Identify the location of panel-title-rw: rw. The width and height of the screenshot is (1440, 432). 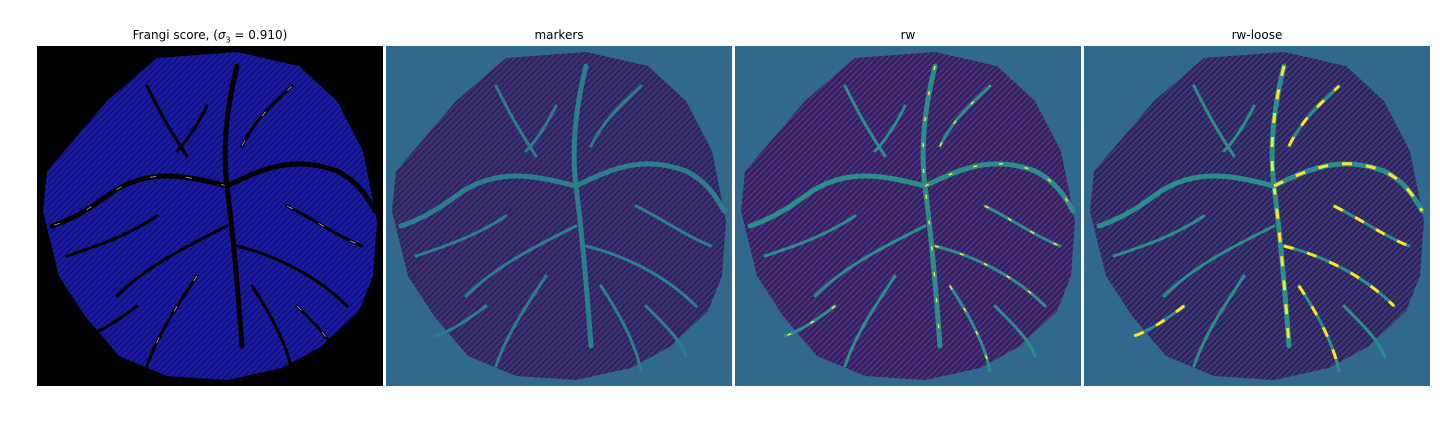
(908, 35).